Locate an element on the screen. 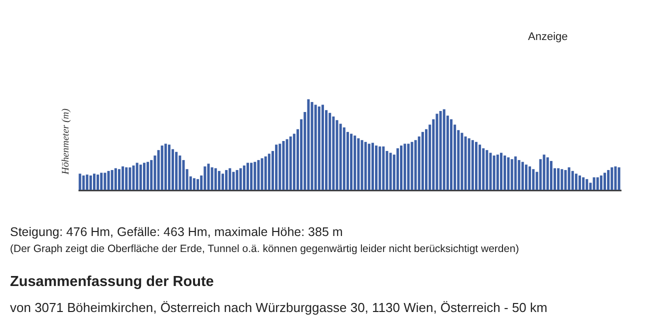 The image size is (667, 324). text: von 3071 Böheimkirchen, Österreich nach Würzburggasse 30, 1130 Wien, Österreich - 50 km is located at coordinates (279, 307).